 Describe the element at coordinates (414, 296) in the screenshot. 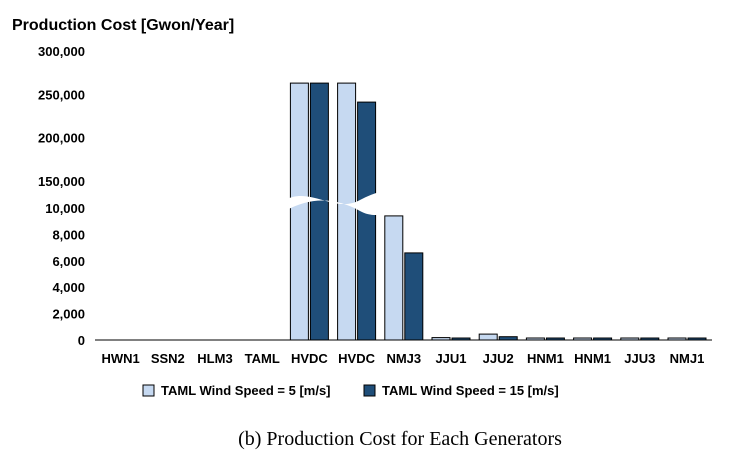

I see `bar-series-2-nmj3` at that location.